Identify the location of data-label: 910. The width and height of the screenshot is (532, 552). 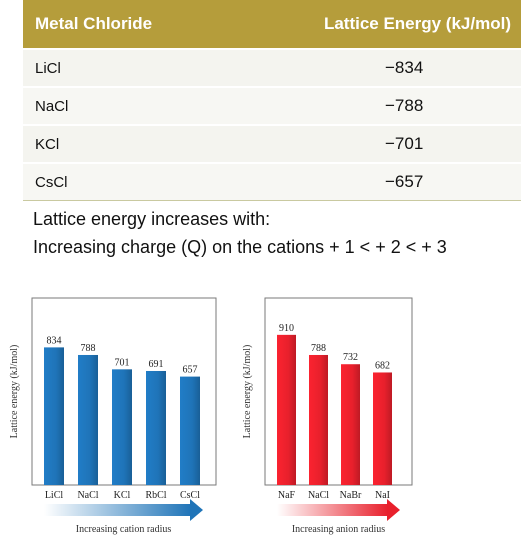
(286, 328).